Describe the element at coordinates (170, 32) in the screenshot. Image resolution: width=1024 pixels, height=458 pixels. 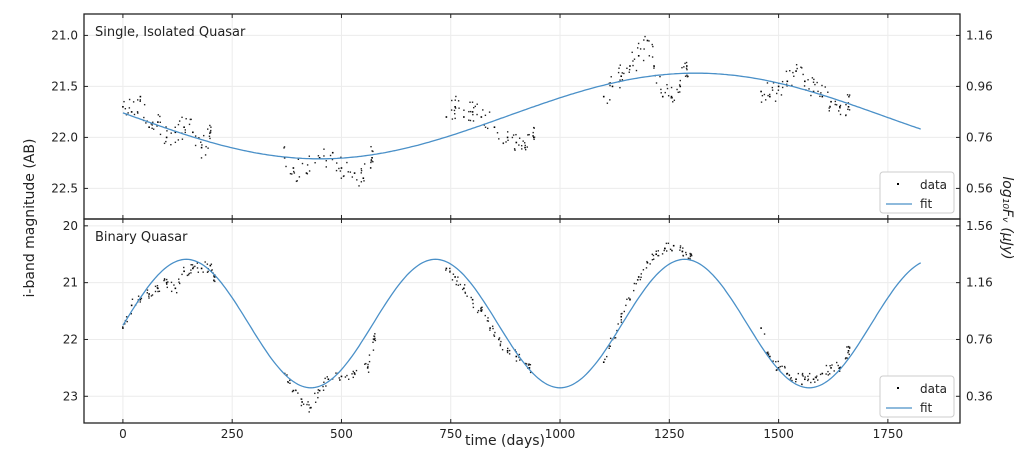
I see `panel-title: Single, Isolated Quasar` at that location.